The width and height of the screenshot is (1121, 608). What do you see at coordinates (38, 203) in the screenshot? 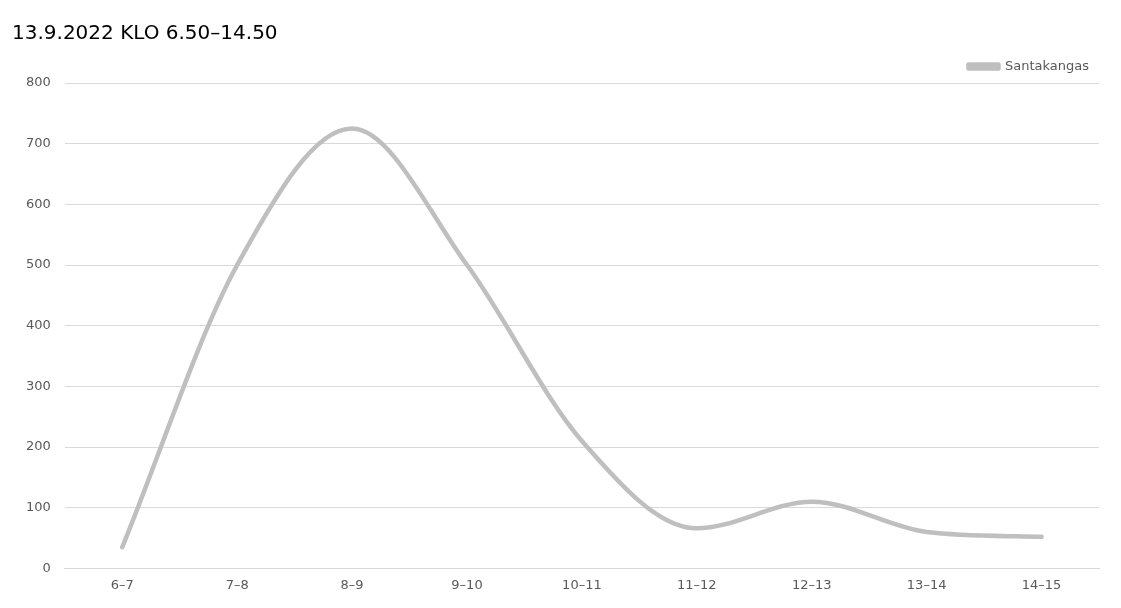
I see `y-tick-label: 600` at bounding box center [38, 203].